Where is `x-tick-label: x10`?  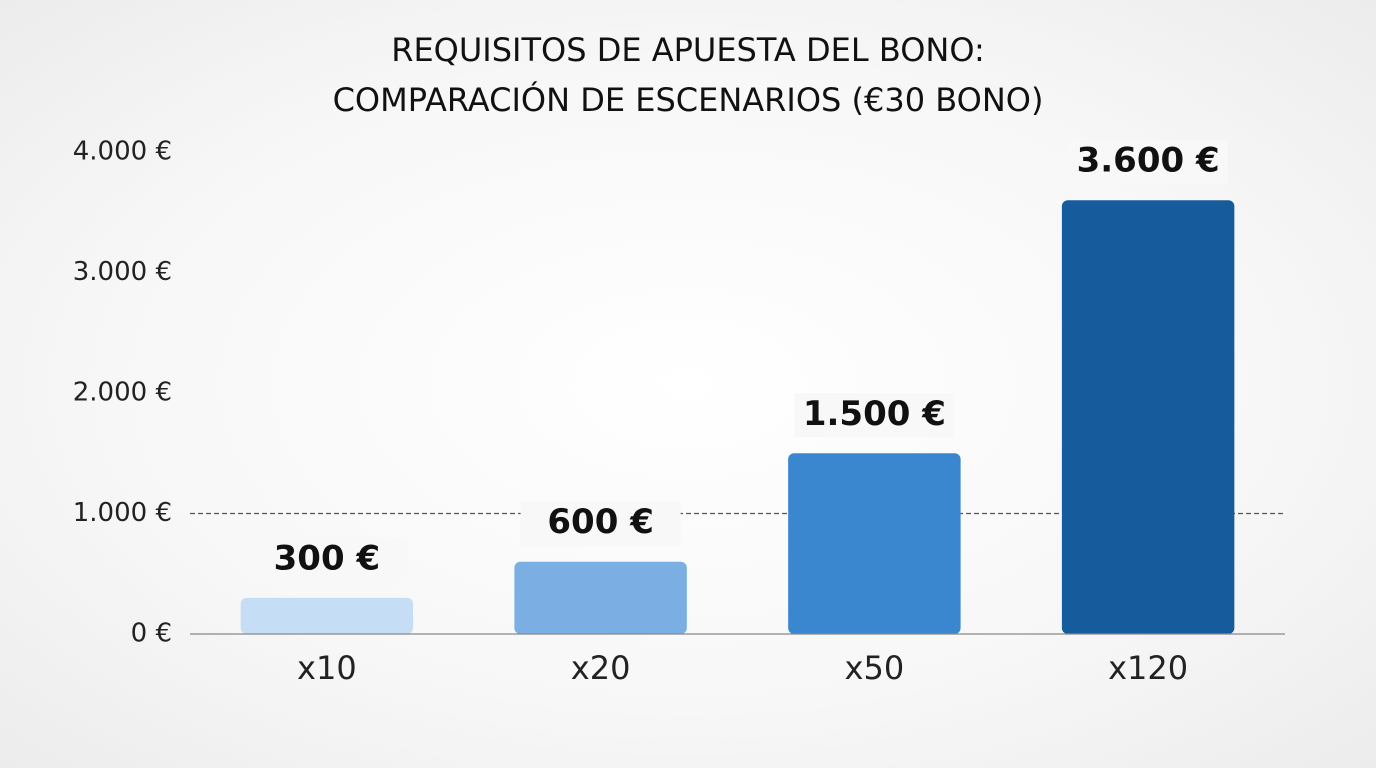
x-tick-label: x10 is located at coordinates (327, 668).